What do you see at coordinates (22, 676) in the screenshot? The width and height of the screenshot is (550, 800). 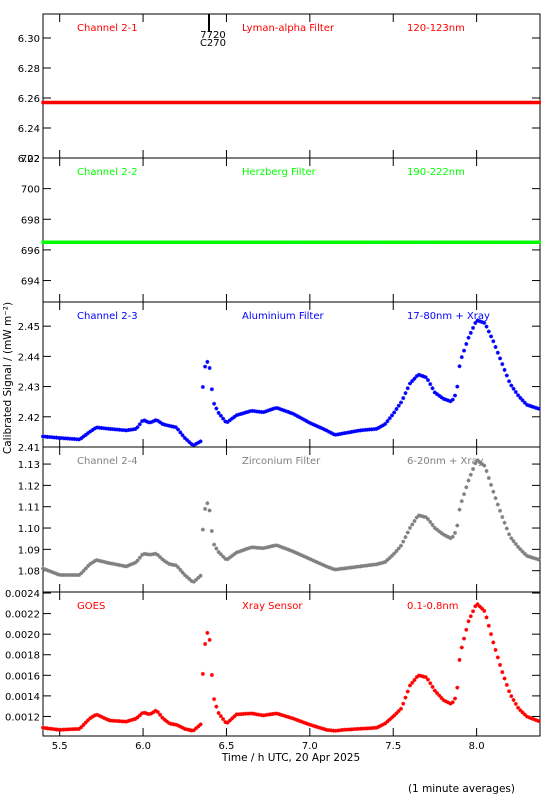 I see `y-tick-label: 0.0016` at bounding box center [22, 676].